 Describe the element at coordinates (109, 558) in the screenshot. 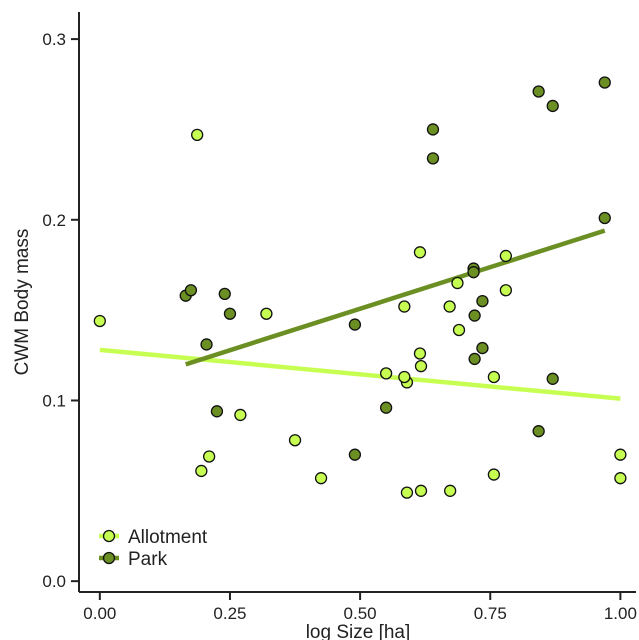

I see `legend-marker-park` at that location.